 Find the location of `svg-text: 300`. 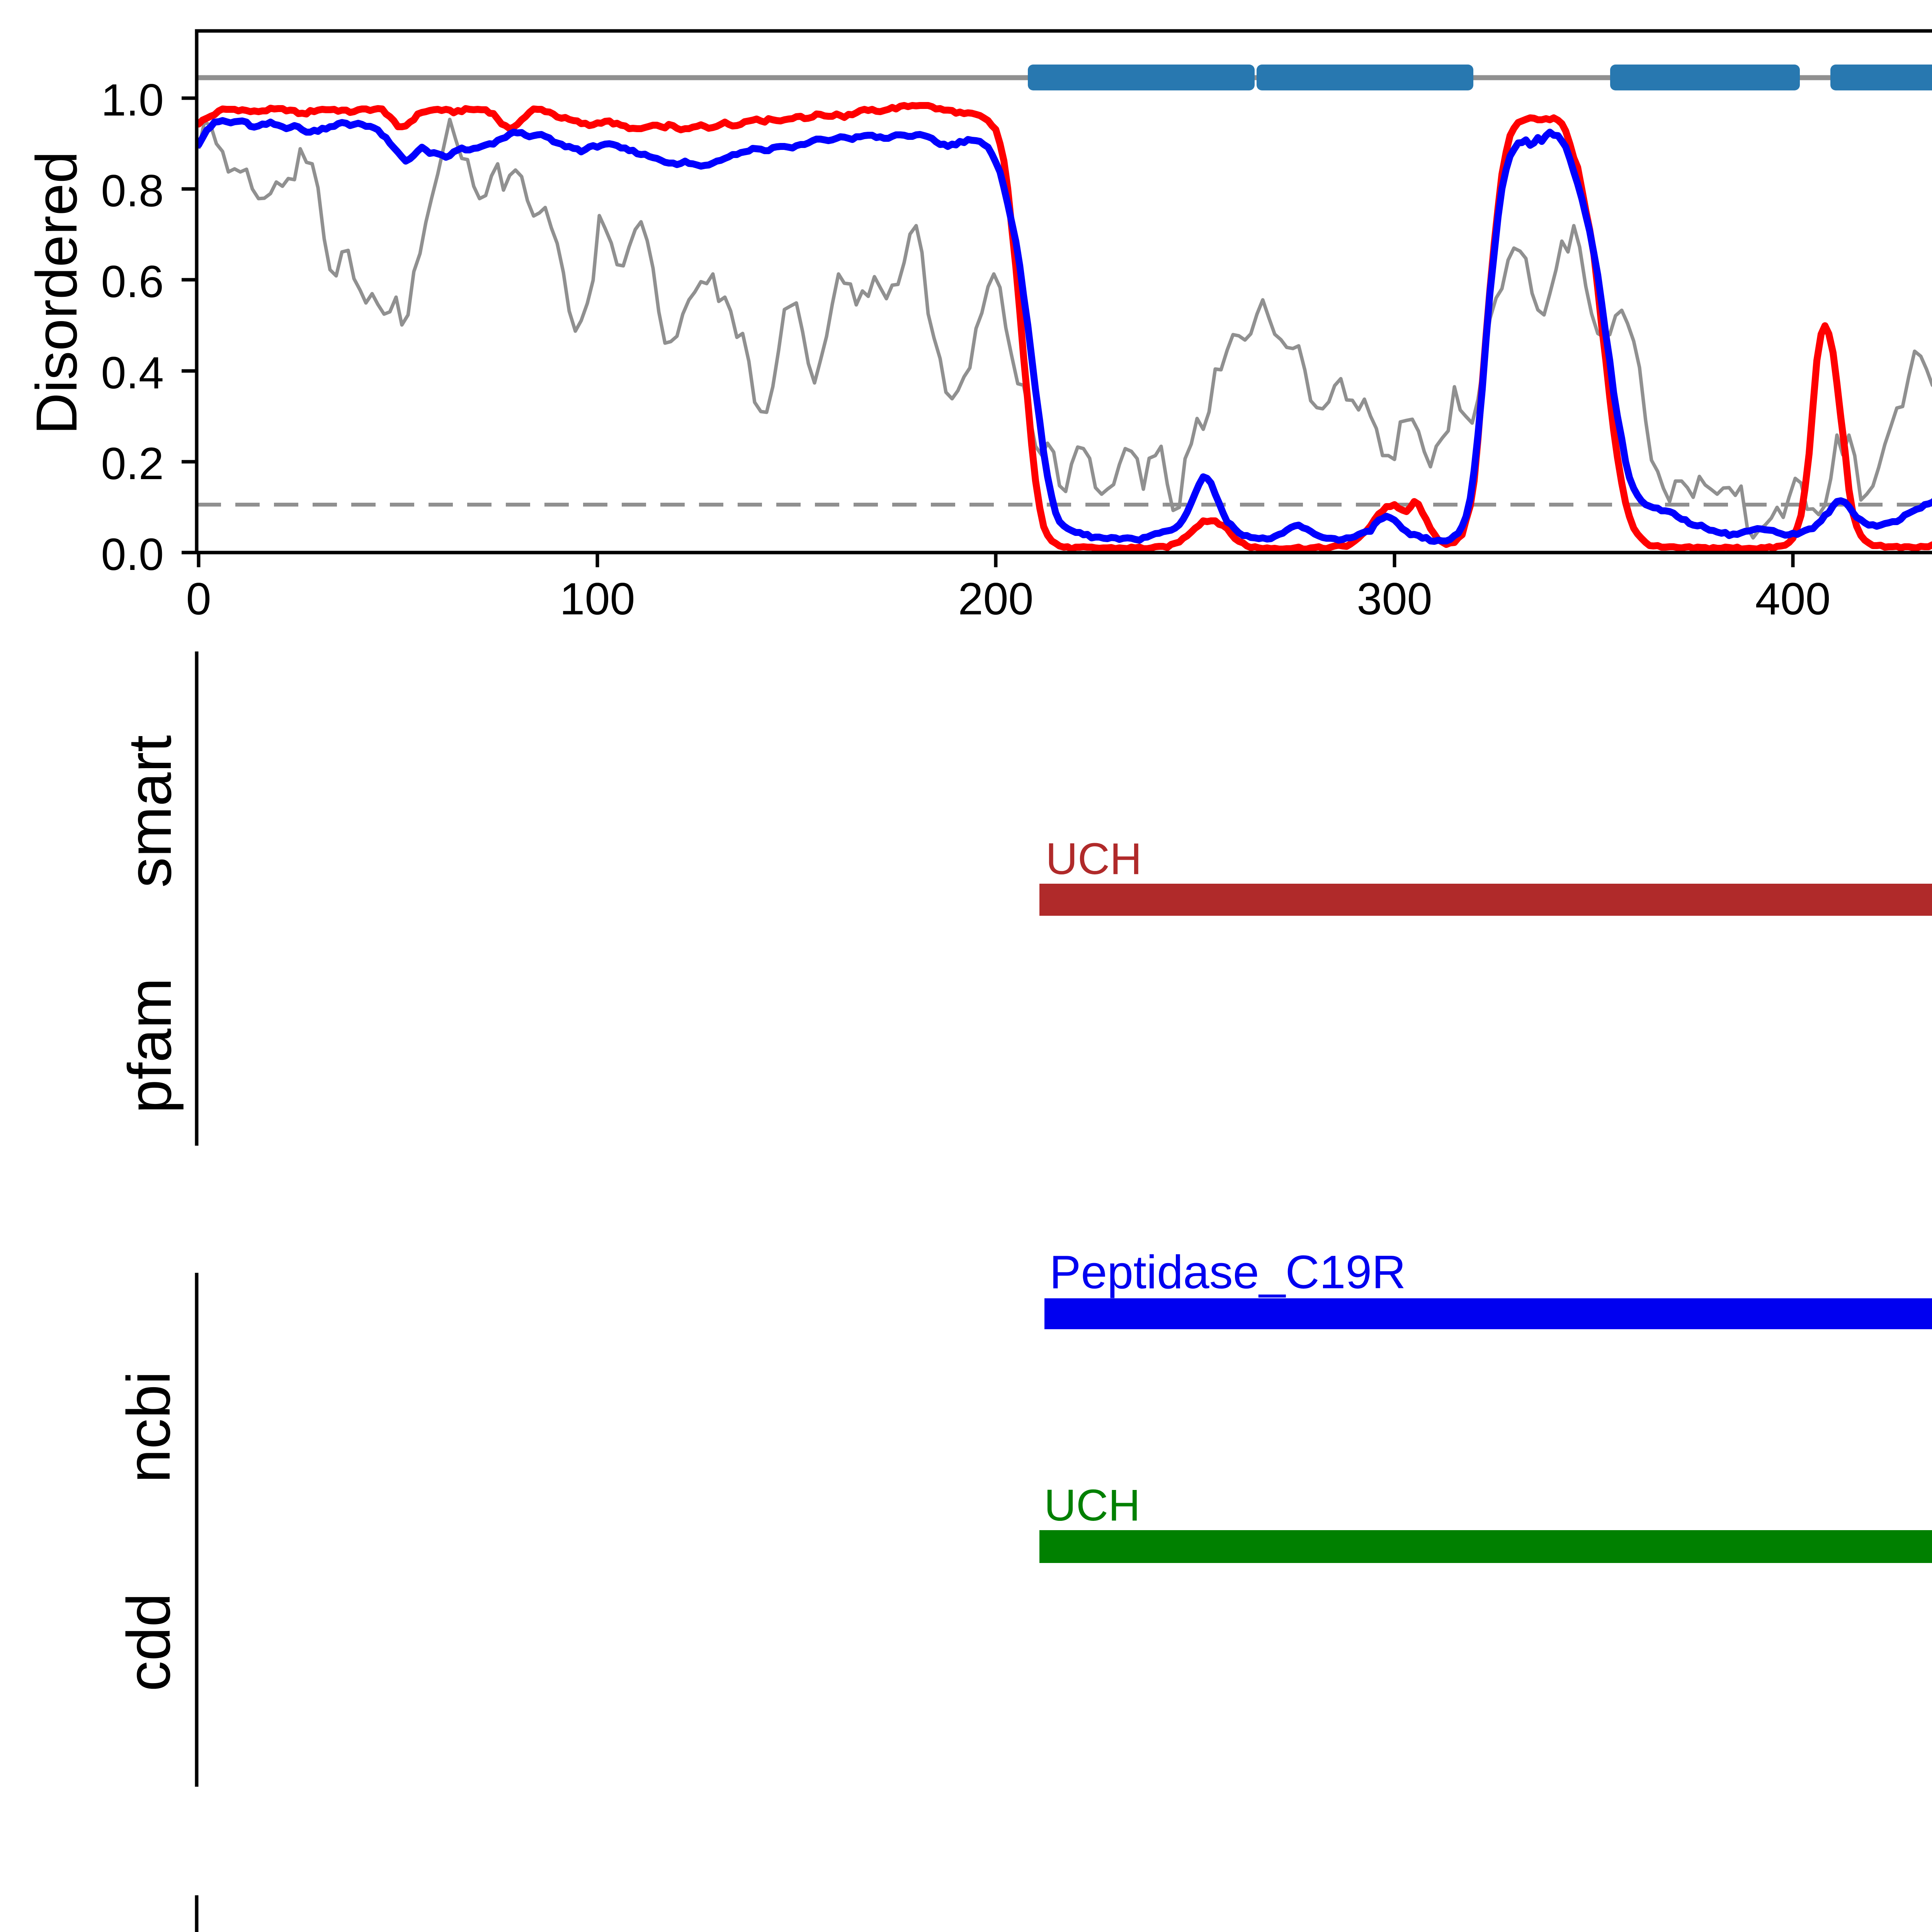

svg-text: 300 is located at coordinates (1395, 599).